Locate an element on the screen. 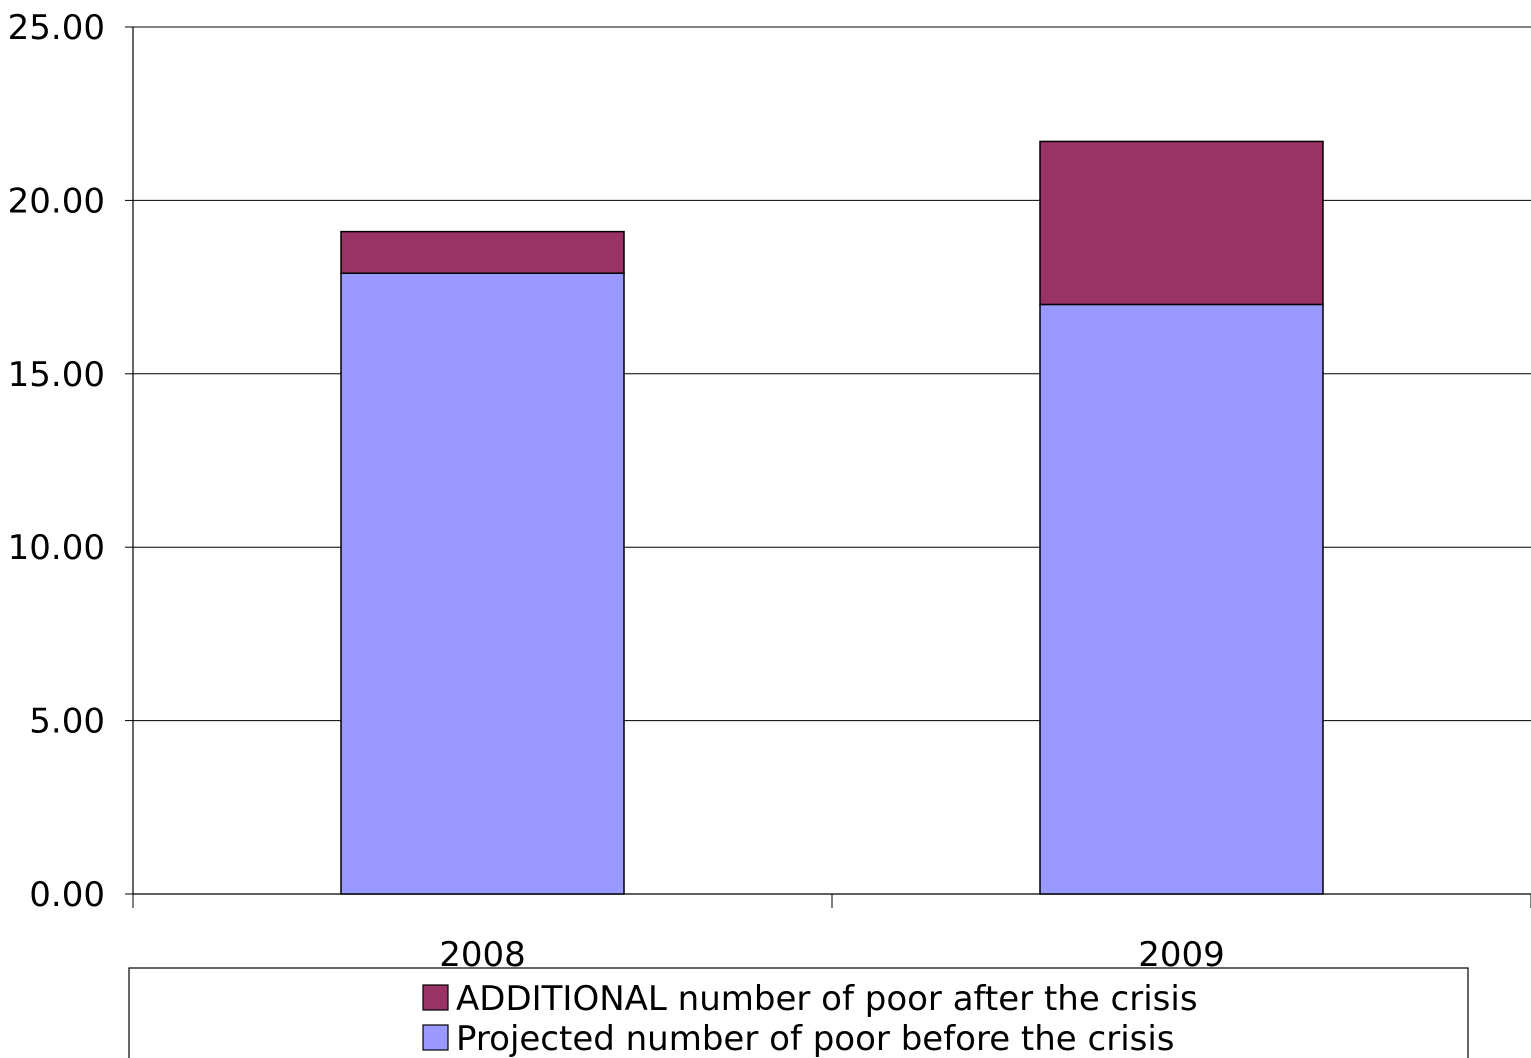 This screenshot has height=1058, width=1531. legend-box is located at coordinates (798, 1012).